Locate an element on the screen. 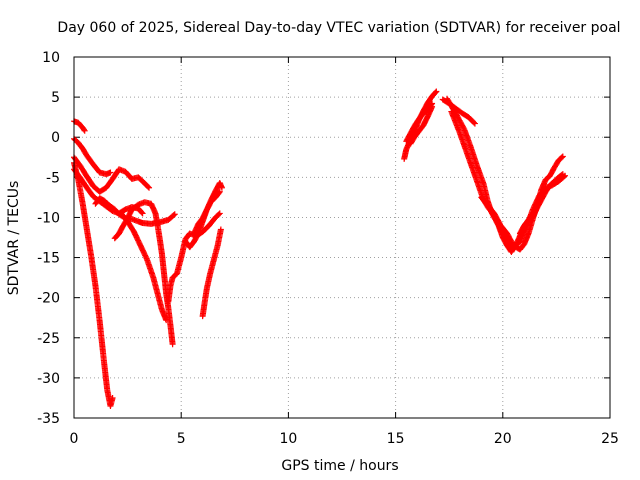 The width and height of the screenshot is (640, 480). y-tick-label: -20 is located at coordinates (48, 299).